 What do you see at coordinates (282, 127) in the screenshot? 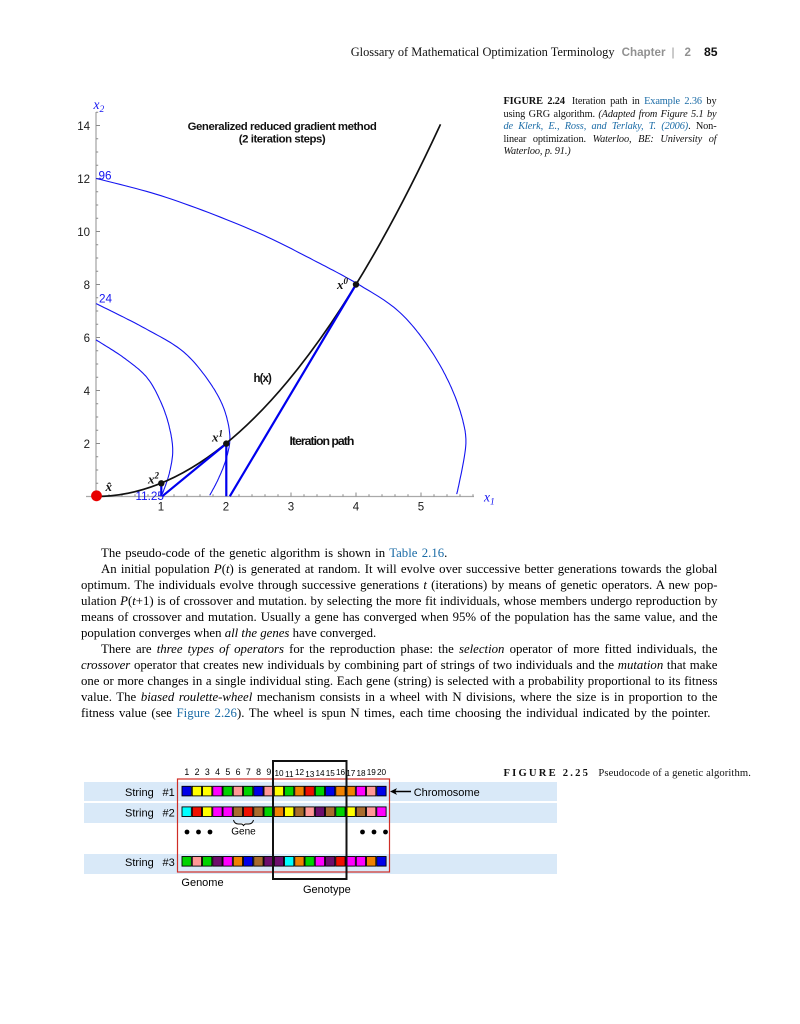
I see `svg-text:Generalized reduced gradient m: Generalized reduced gradient method` at bounding box center [282, 127].